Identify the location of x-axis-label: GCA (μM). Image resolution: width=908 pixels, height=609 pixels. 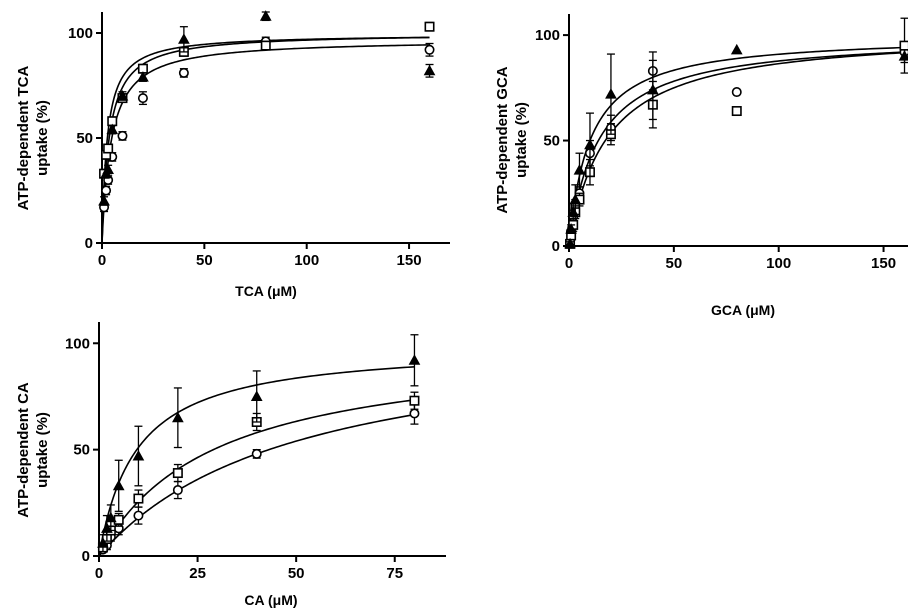
(743, 310).